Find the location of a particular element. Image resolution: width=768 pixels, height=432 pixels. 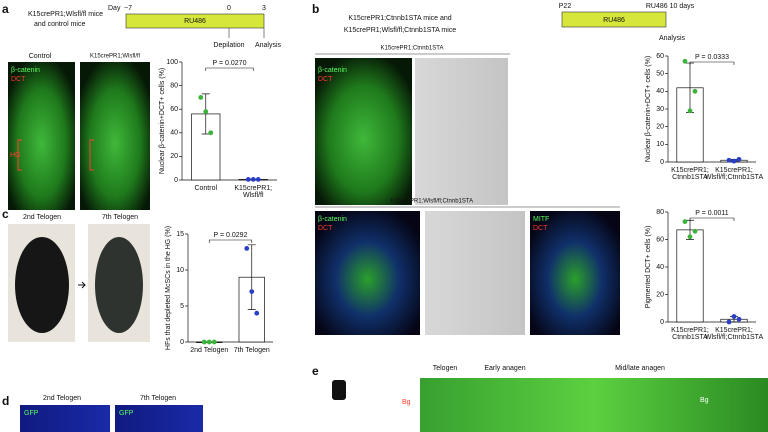

x-tick-label-line: Wlsfl/fl is located at coordinates (253, 195).